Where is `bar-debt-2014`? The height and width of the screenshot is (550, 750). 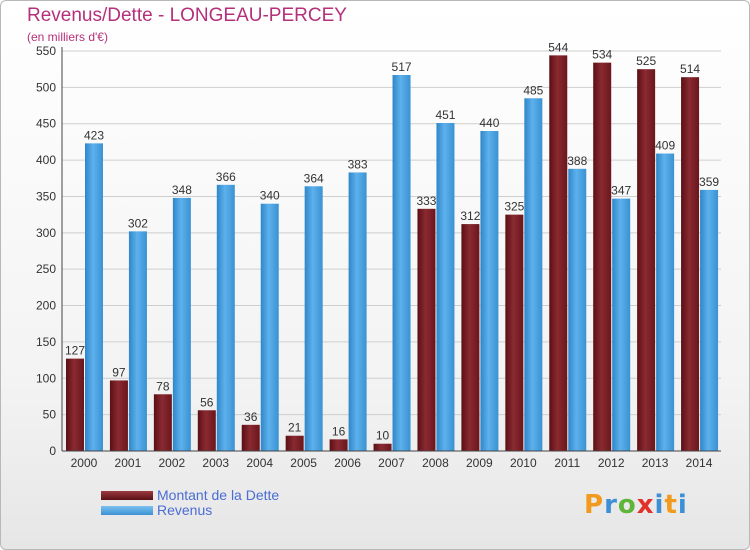
bar-debt-2014 is located at coordinates (690, 264).